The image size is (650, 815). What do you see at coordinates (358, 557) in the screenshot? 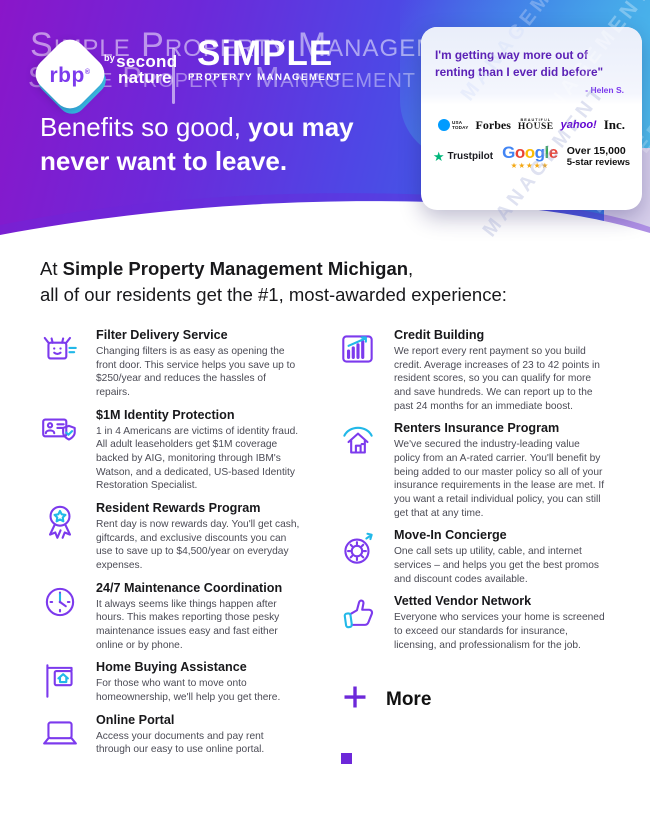
I see `concierge-dial-icon` at bounding box center [358, 557].